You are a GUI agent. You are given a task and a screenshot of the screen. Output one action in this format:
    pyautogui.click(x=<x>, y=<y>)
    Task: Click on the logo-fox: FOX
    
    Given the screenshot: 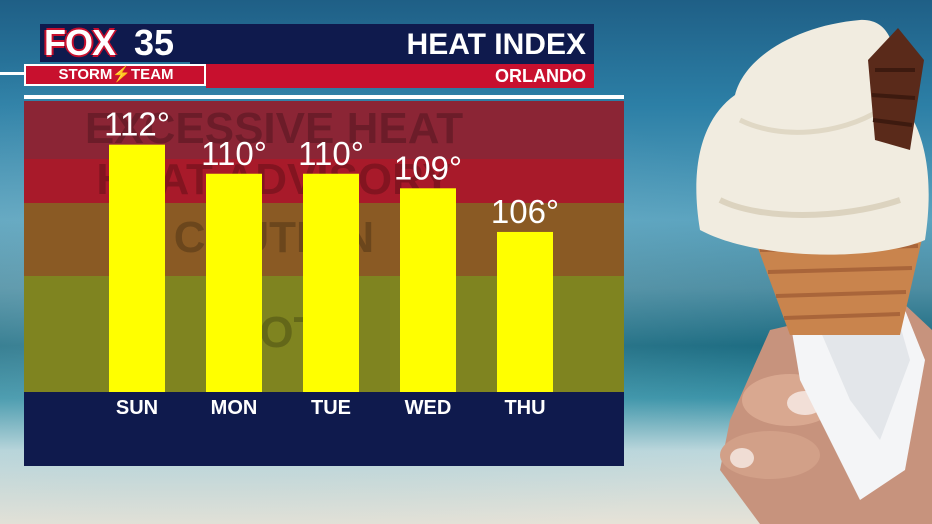 What is the action you would take?
    pyautogui.click(x=80, y=42)
    